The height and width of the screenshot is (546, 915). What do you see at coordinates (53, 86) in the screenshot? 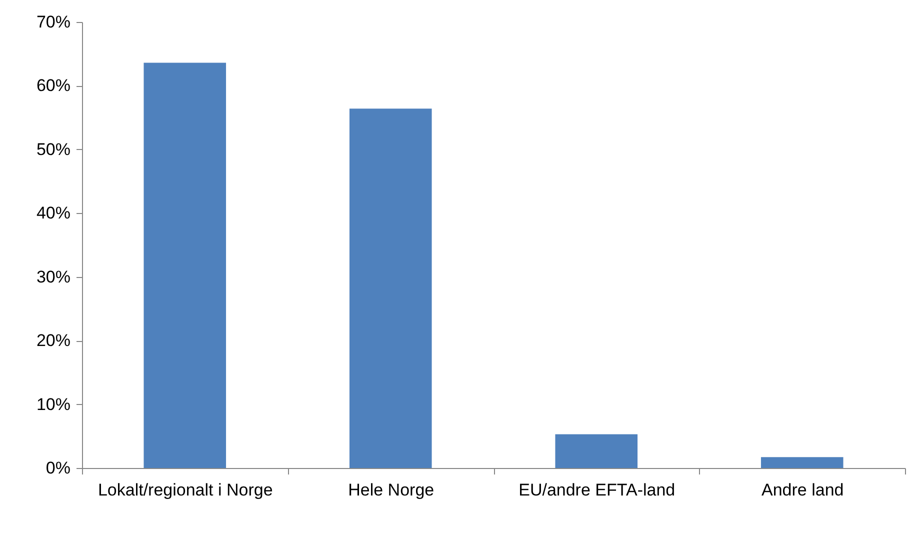
I see `y-tick-label: 60%` at bounding box center [53, 86].